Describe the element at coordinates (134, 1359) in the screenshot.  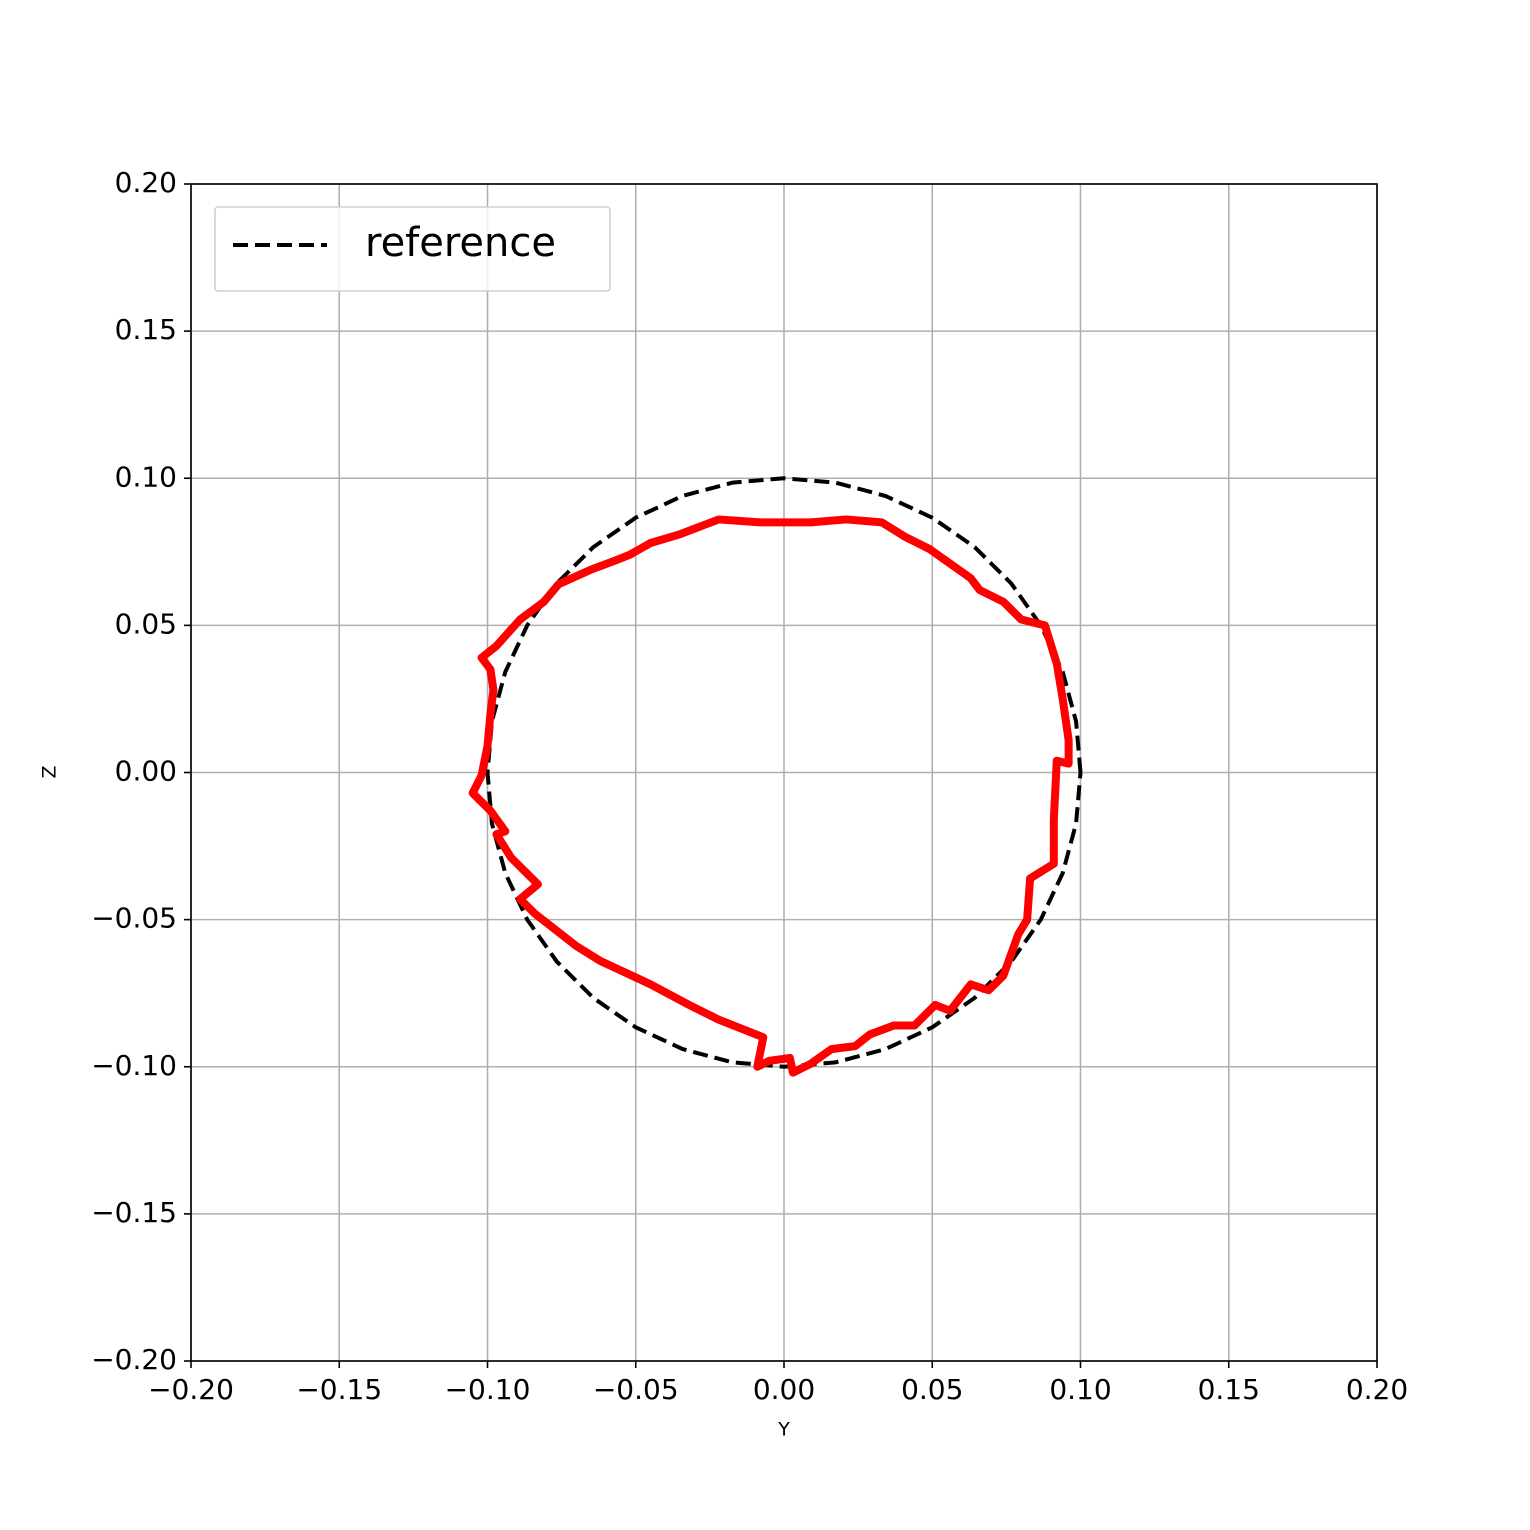
I see `y-tick-label: −0.20` at that location.